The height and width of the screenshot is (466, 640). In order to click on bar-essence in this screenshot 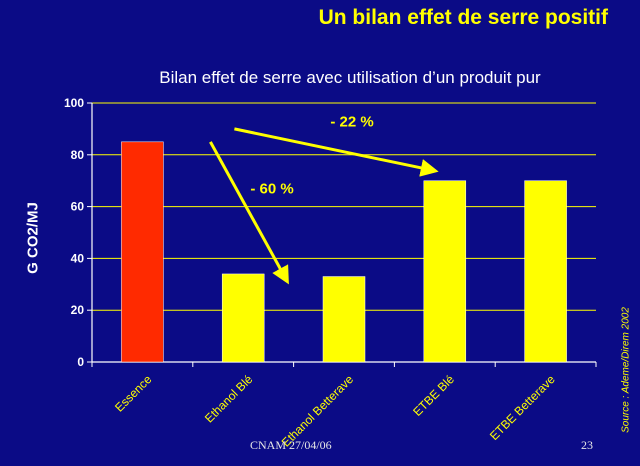, I will do `click(142, 252)`.